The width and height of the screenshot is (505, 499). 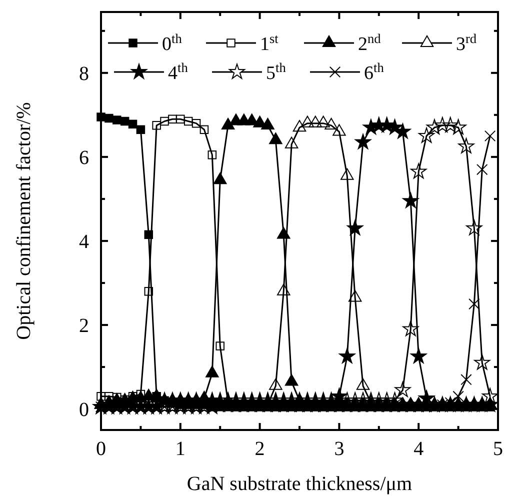 What do you see at coordinates (101, 449) in the screenshot?
I see `x-tick-label: 0` at bounding box center [101, 449].